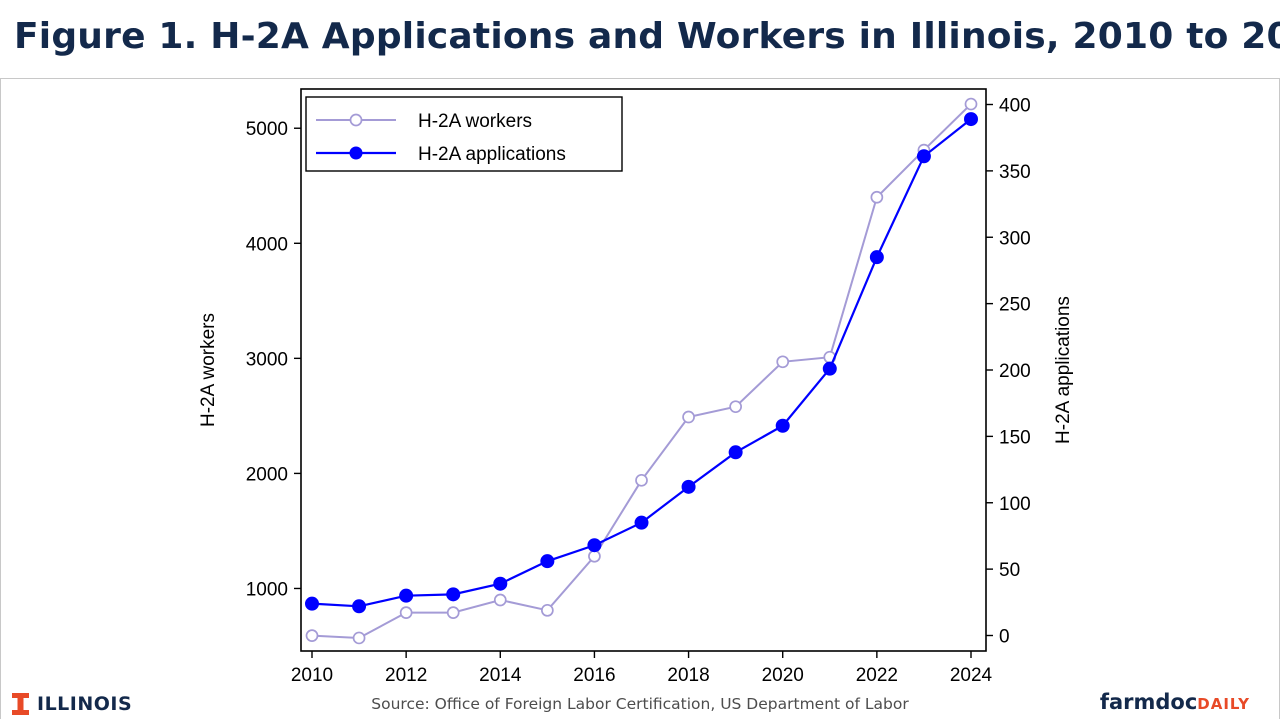 This screenshot has height=720, width=1280. Describe the element at coordinates (594, 675) in the screenshot. I see `x-tick-label: 2016` at that location.